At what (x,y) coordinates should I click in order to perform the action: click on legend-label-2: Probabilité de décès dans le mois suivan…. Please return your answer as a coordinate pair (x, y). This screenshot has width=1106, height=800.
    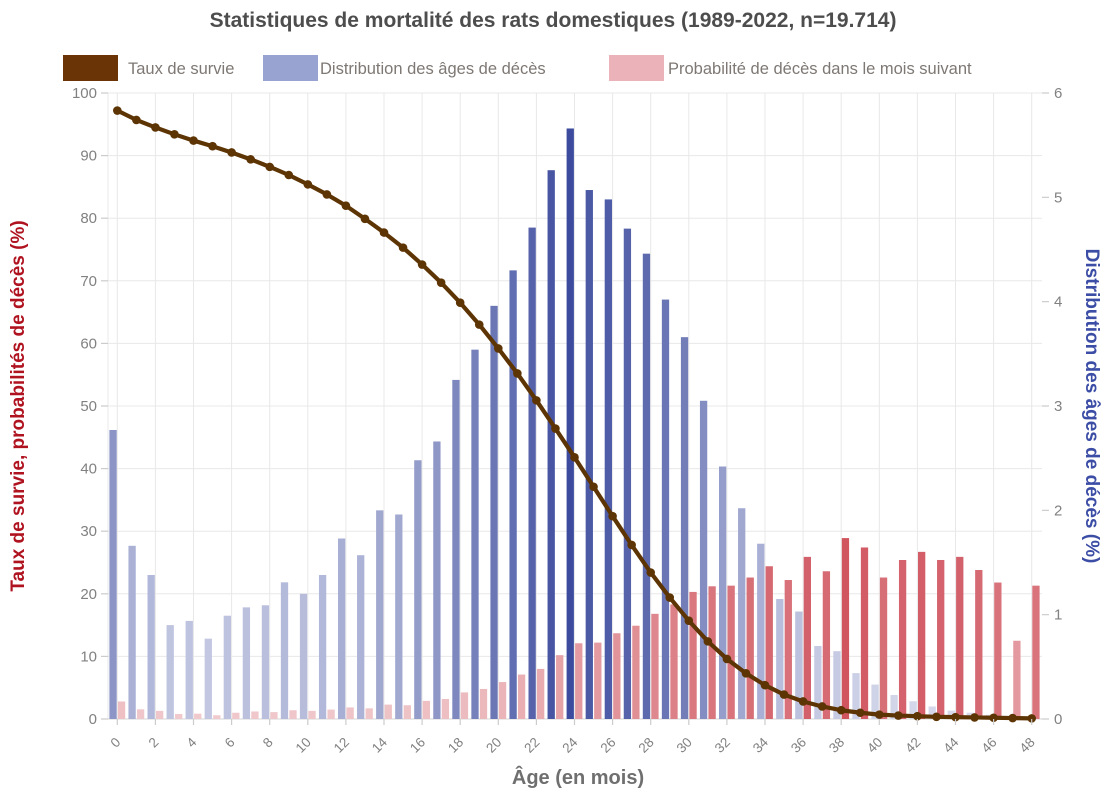
    Looking at the image, I should click on (820, 69).